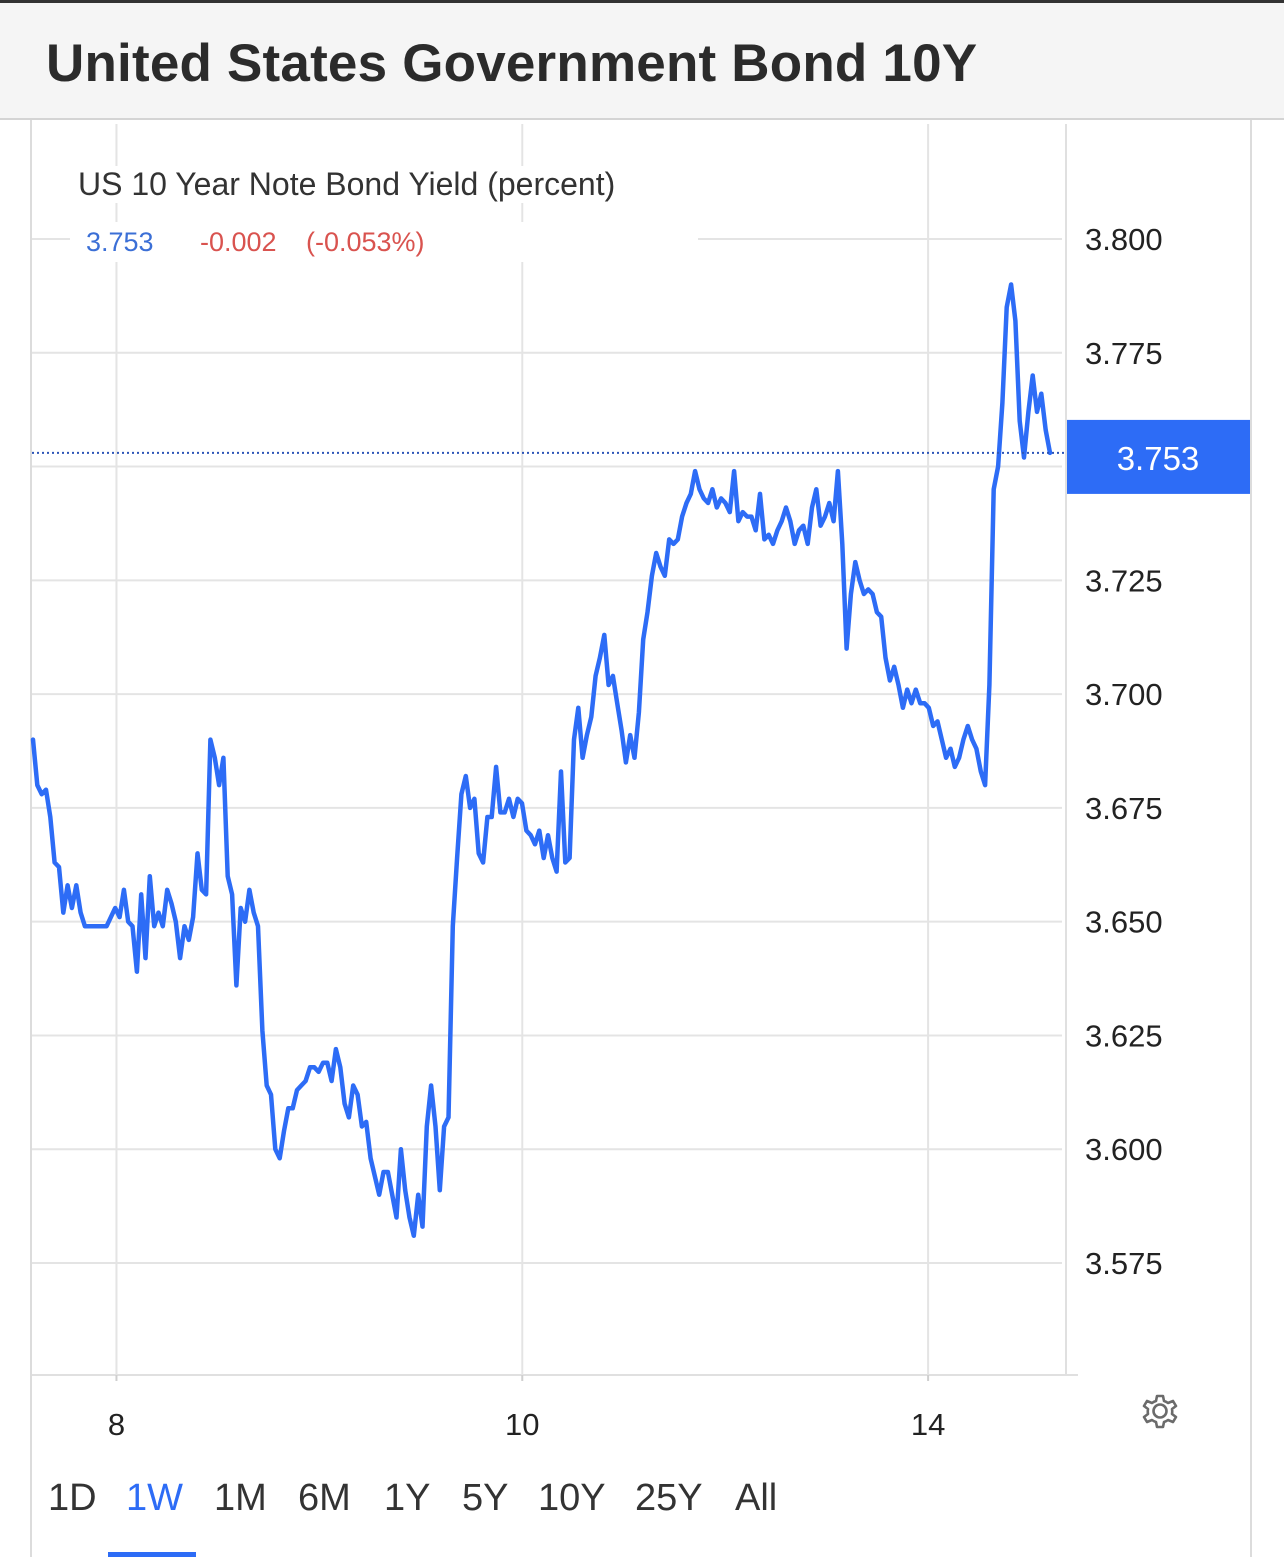 The image size is (1284, 1557). What do you see at coordinates (240, 1498) in the screenshot?
I see `range-button-1m: 1M` at bounding box center [240, 1498].